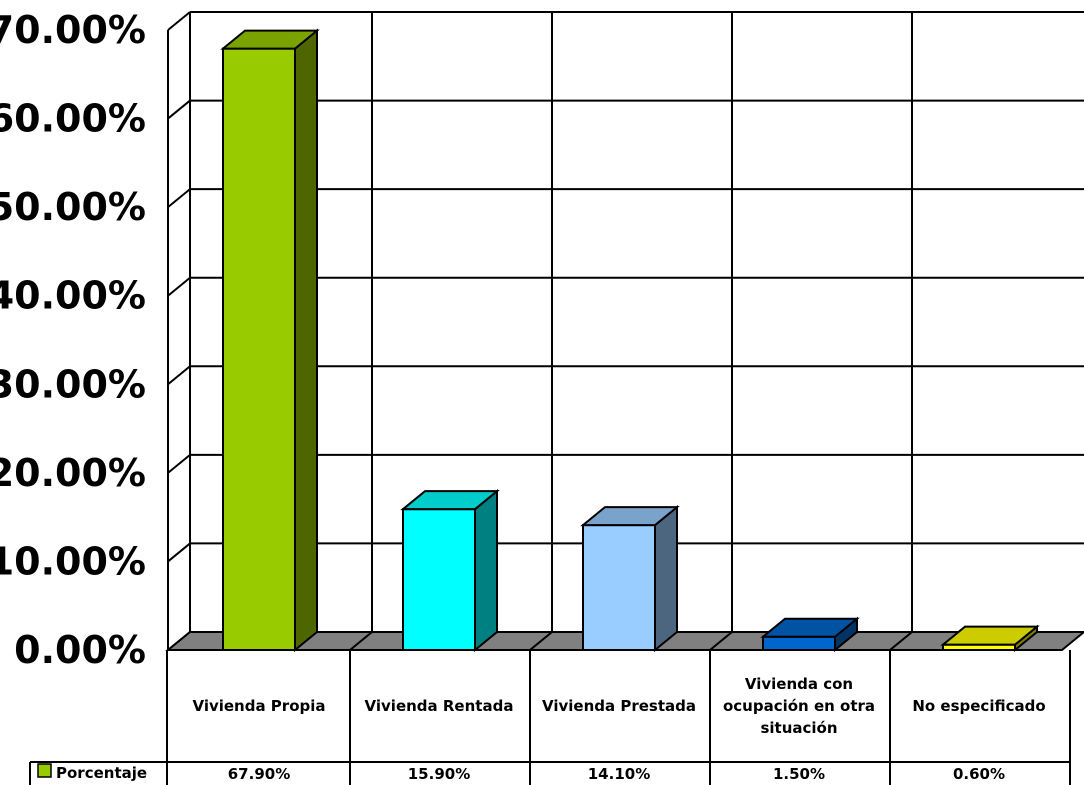 The width and height of the screenshot is (1084, 785). I want to click on category-label: Vivienda Propia, so click(258, 706).